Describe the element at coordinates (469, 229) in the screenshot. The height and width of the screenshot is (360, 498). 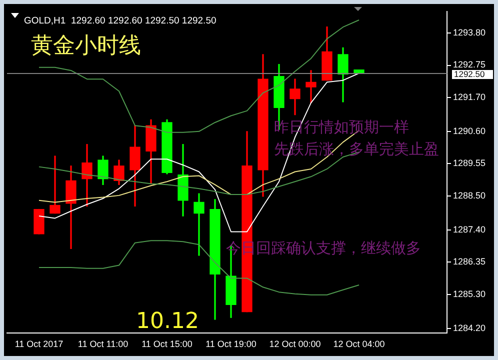
I see `y-tick-label: 1287.40` at that location.